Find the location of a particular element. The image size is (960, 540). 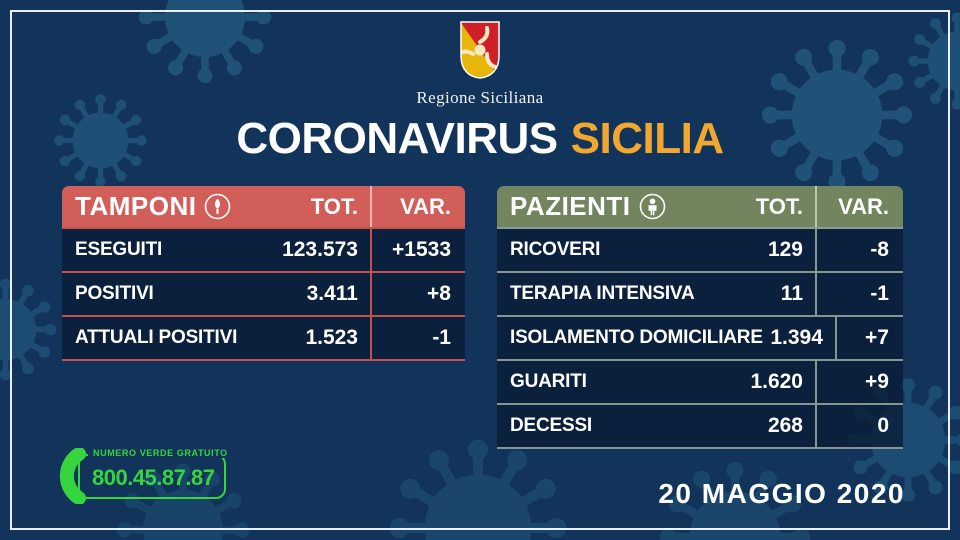

row-variation: +9 is located at coordinates (859, 382).